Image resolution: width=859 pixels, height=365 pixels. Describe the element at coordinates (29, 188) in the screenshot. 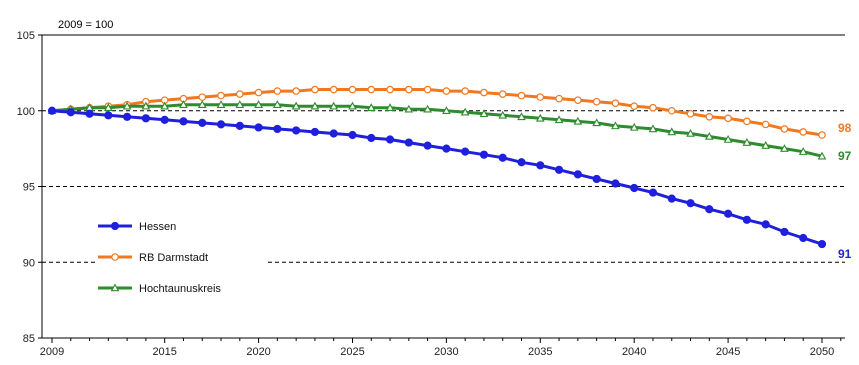

I see `y-tick-label: 95` at that location.